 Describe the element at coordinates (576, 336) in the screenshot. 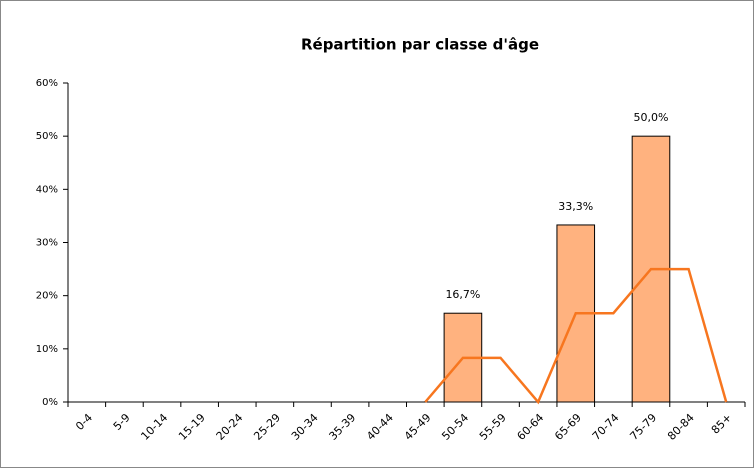

I see `line` at that location.